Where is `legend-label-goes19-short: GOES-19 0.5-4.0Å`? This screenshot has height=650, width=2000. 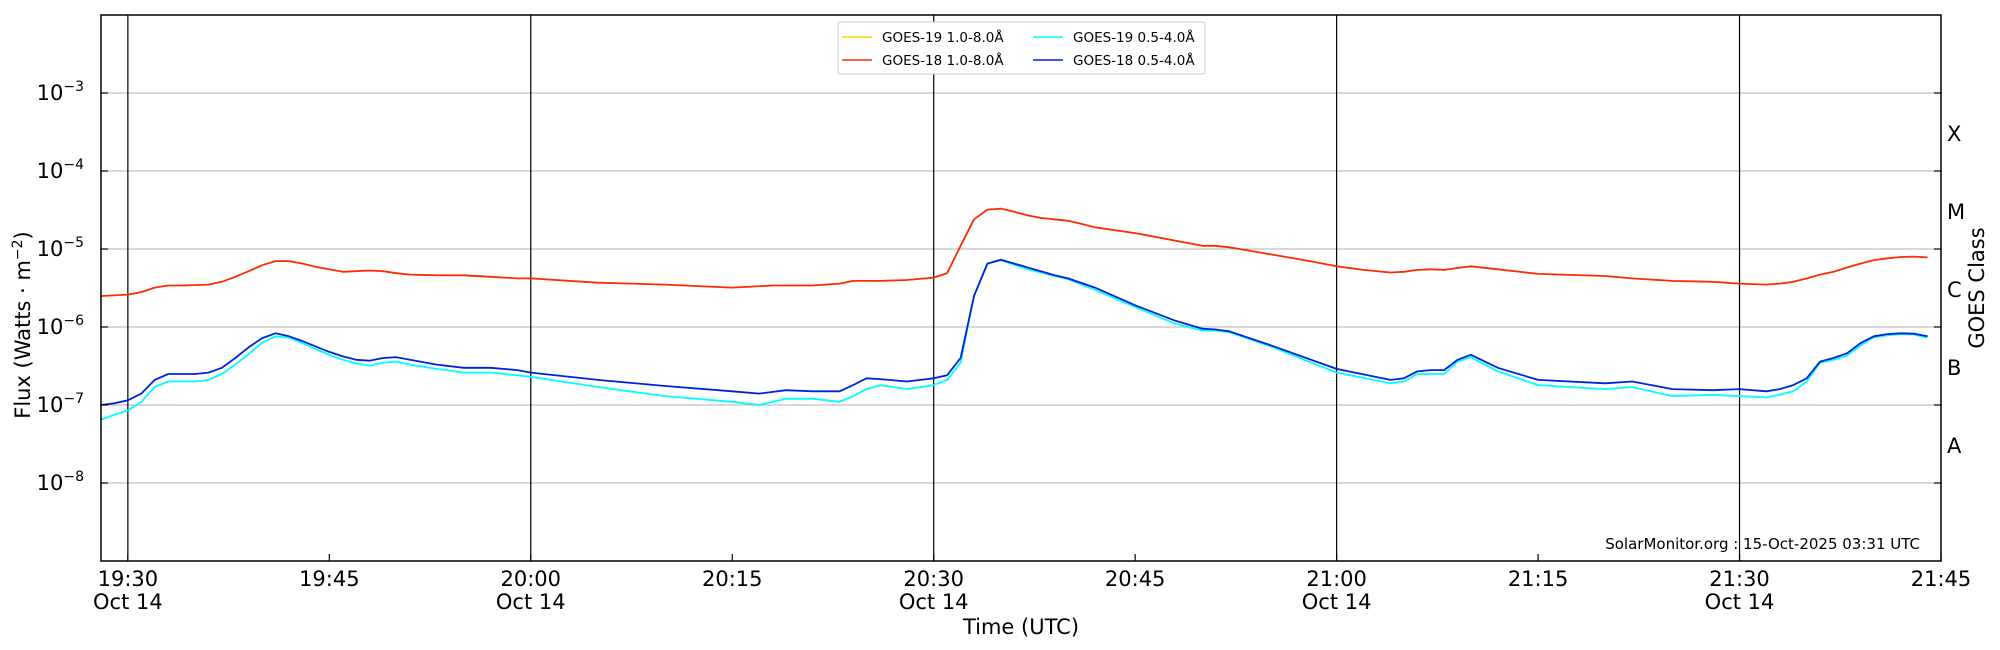 legend-label-goes19-short: GOES-19 0.5-4.0Å is located at coordinates (1134, 37).